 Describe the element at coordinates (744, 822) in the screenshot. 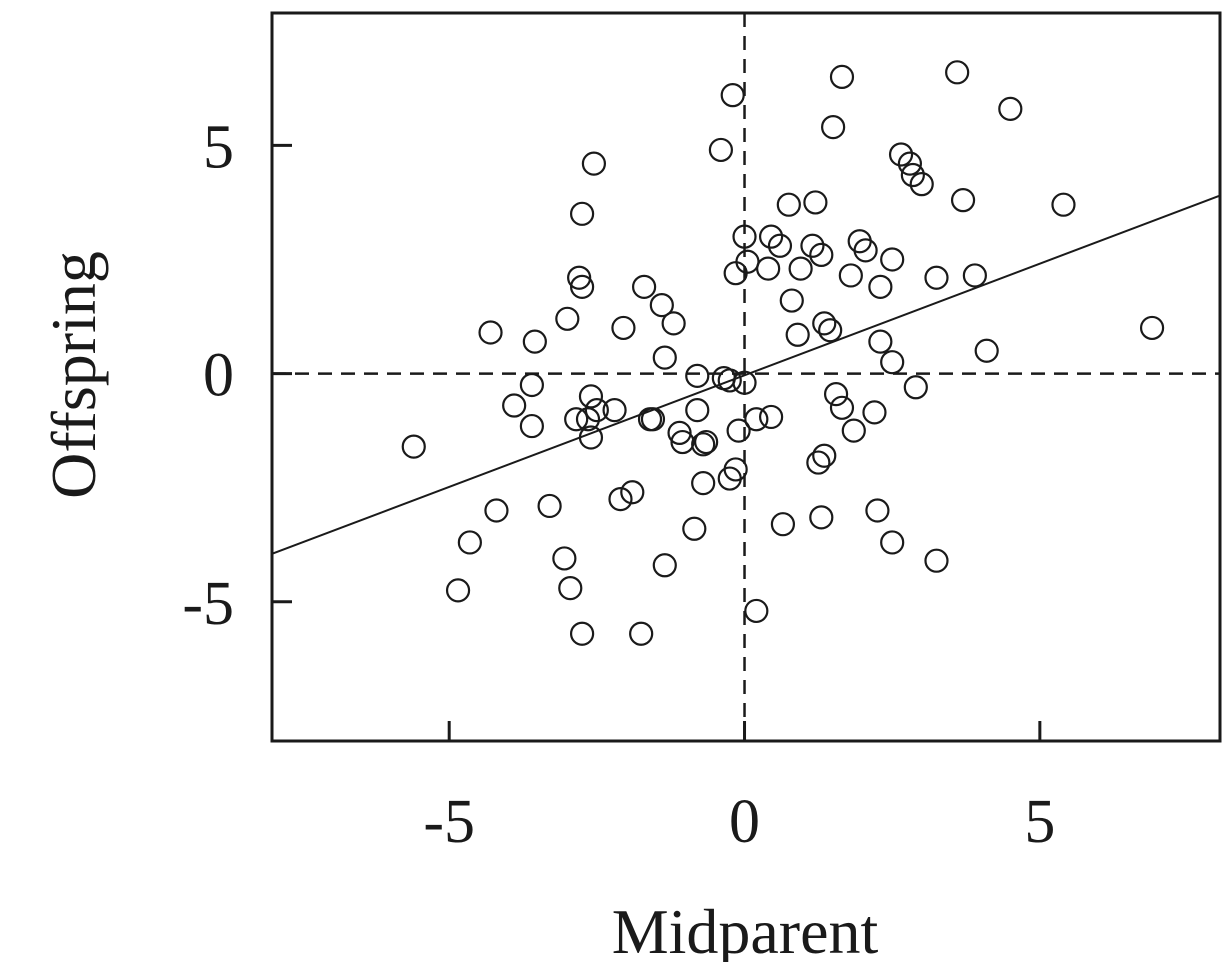

I see `x-tick-label: 0` at that location.